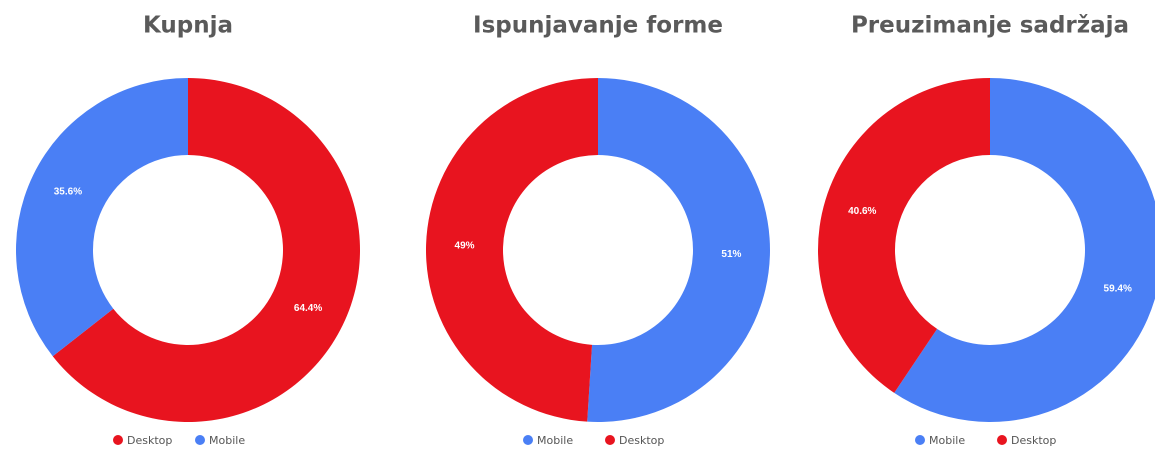 Image resolution: width=1155 pixels, height=450 pixels. What do you see at coordinates (68, 191) in the screenshot?
I see `value-label: 35.6%` at bounding box center [68, 191].